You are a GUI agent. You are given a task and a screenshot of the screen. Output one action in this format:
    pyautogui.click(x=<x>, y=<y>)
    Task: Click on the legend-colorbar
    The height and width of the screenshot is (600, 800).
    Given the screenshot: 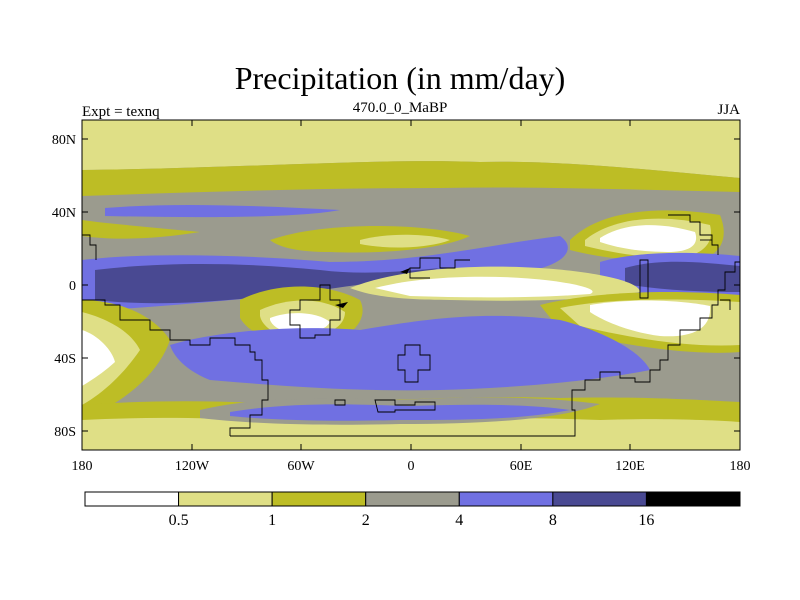 What is the action you would take?
    pyautogui.click(x=412, y=499)
    